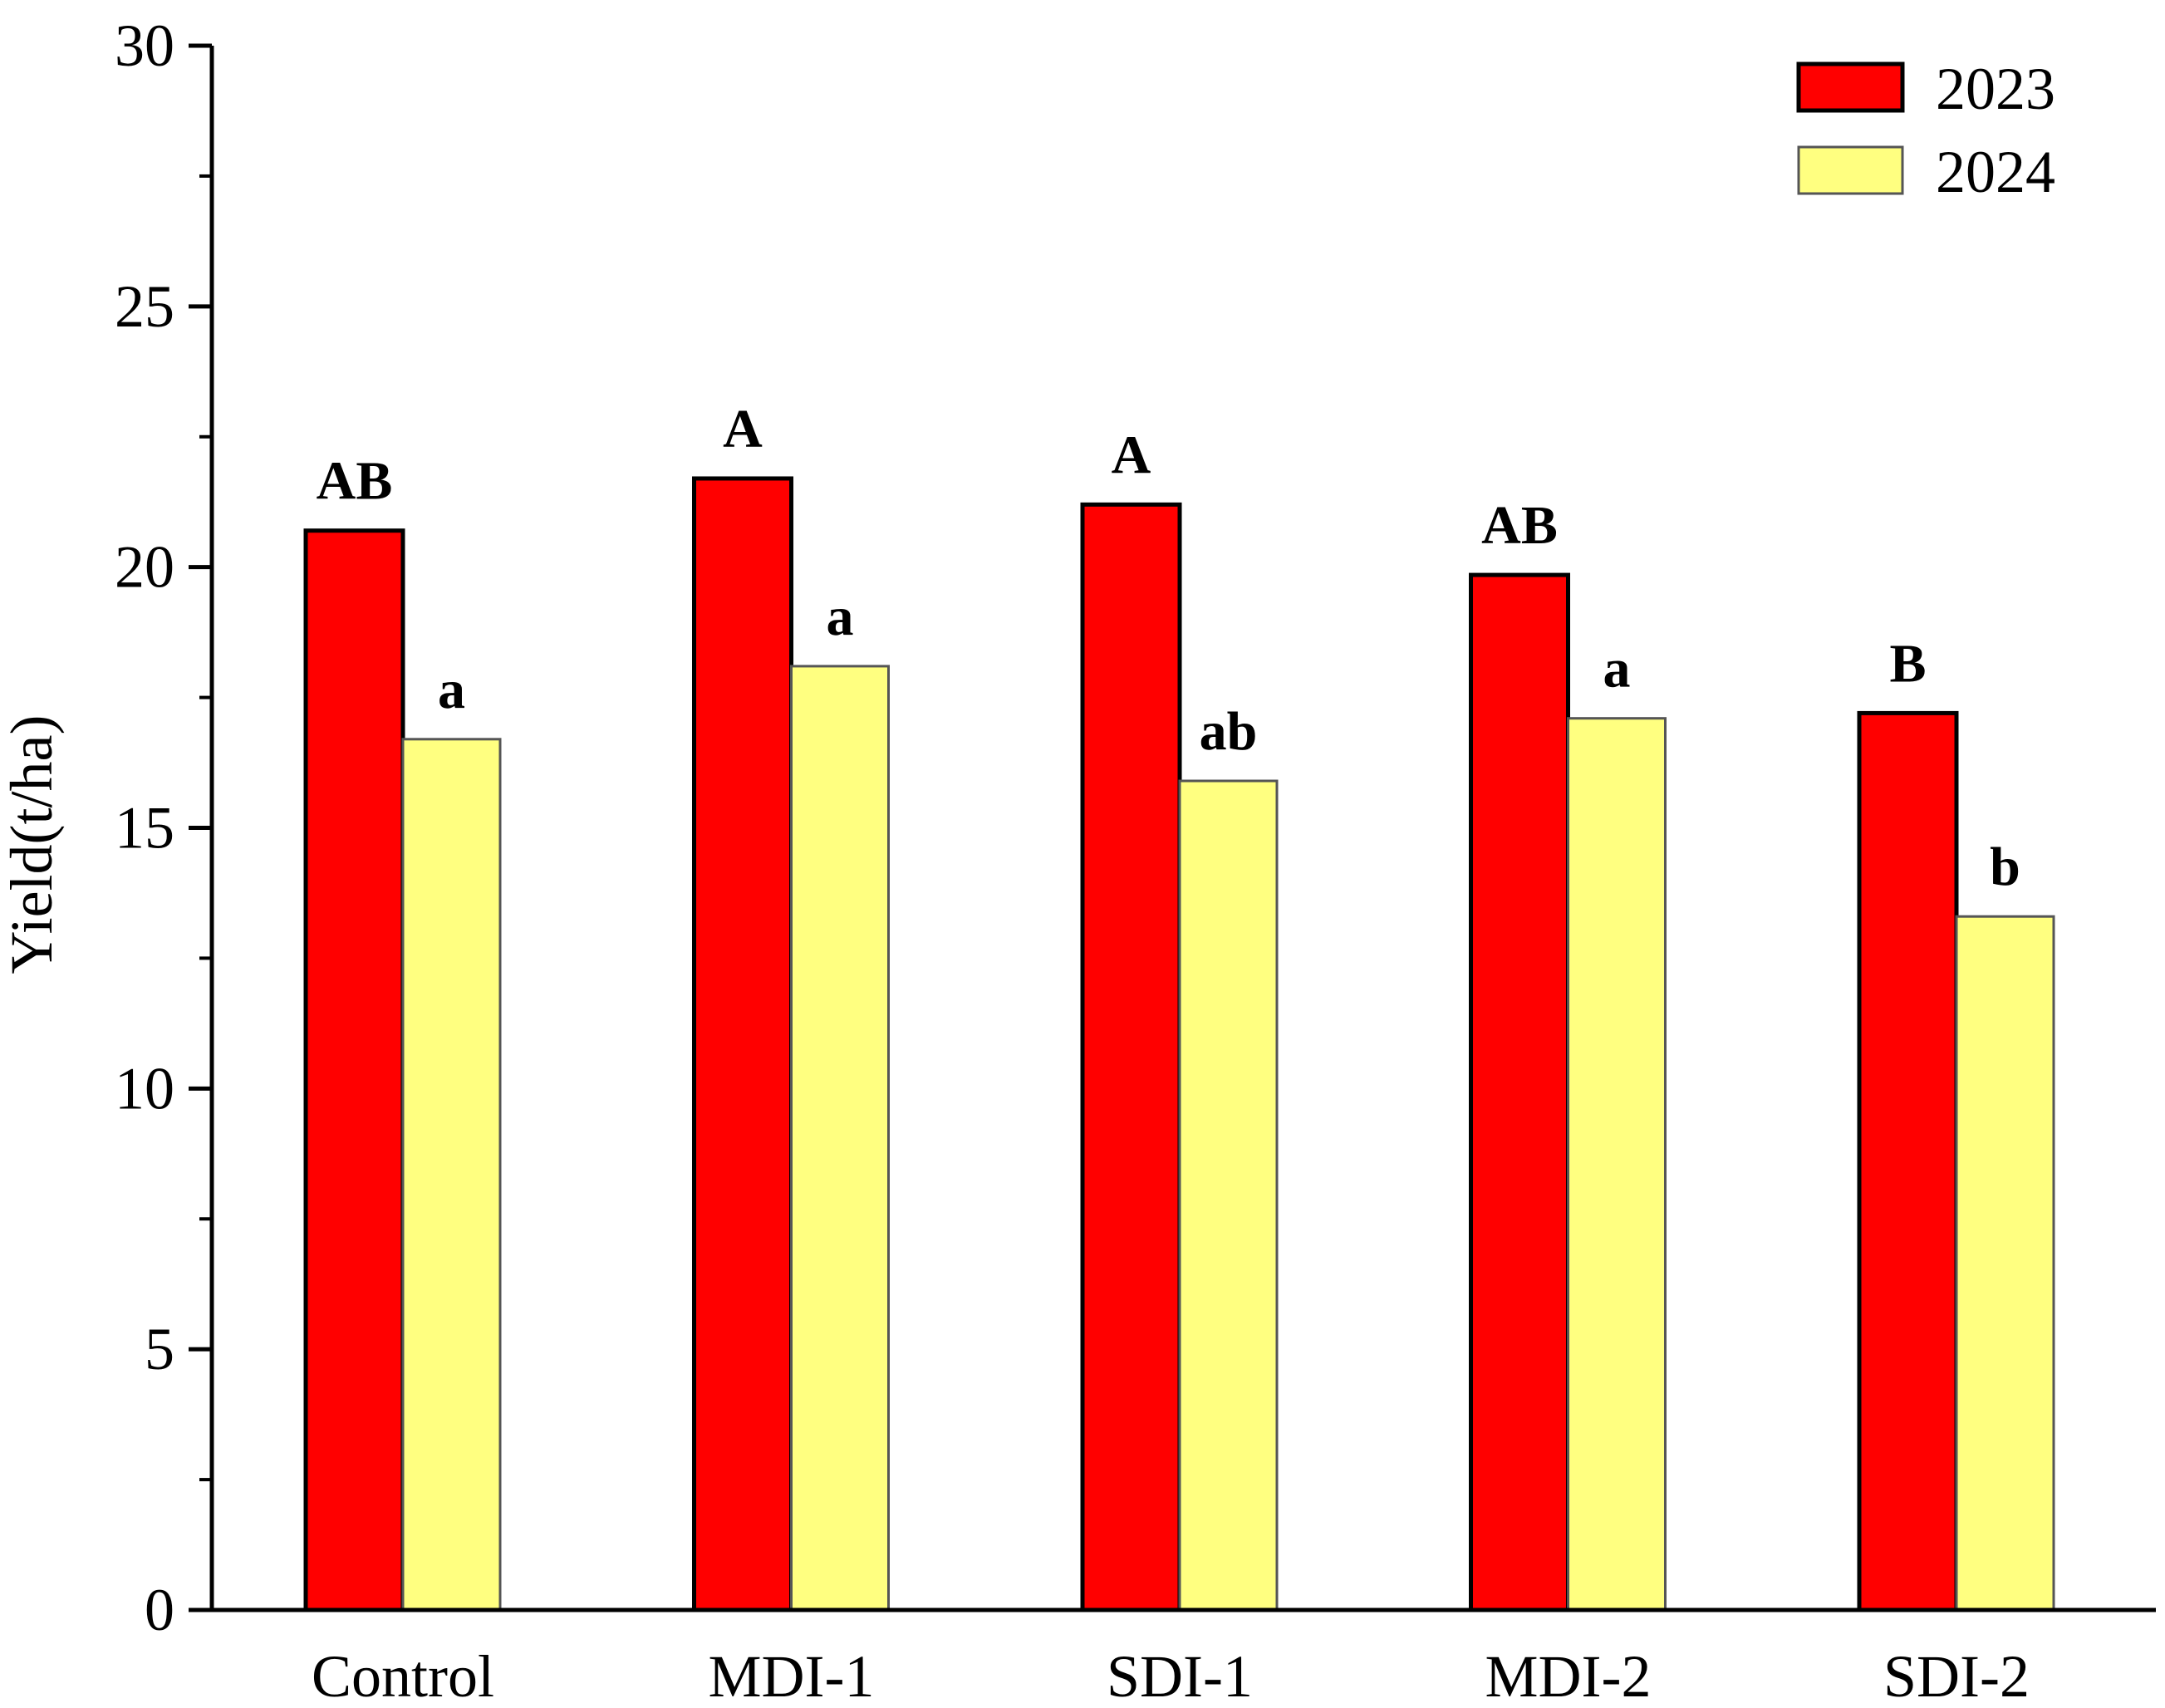 The width and height of the screenshot is (2165, 1708). Describe the element at coordinates (144, 45) in the screenshot. I see `y-tick-label: 30` at that location.